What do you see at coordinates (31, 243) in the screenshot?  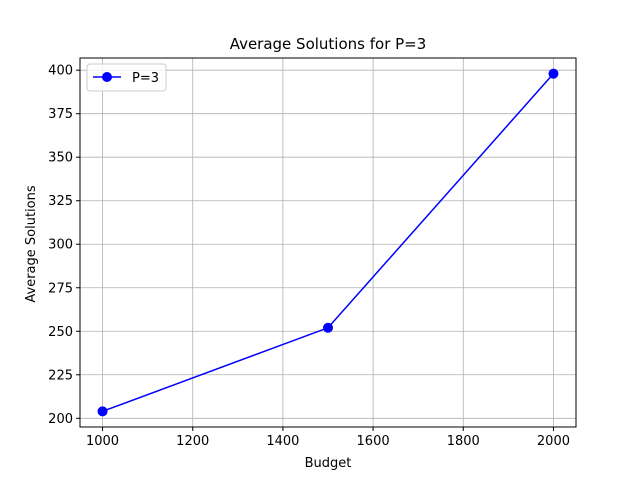 I see `y-axis-label: Average Solutions` at bounding box center [31, 243].